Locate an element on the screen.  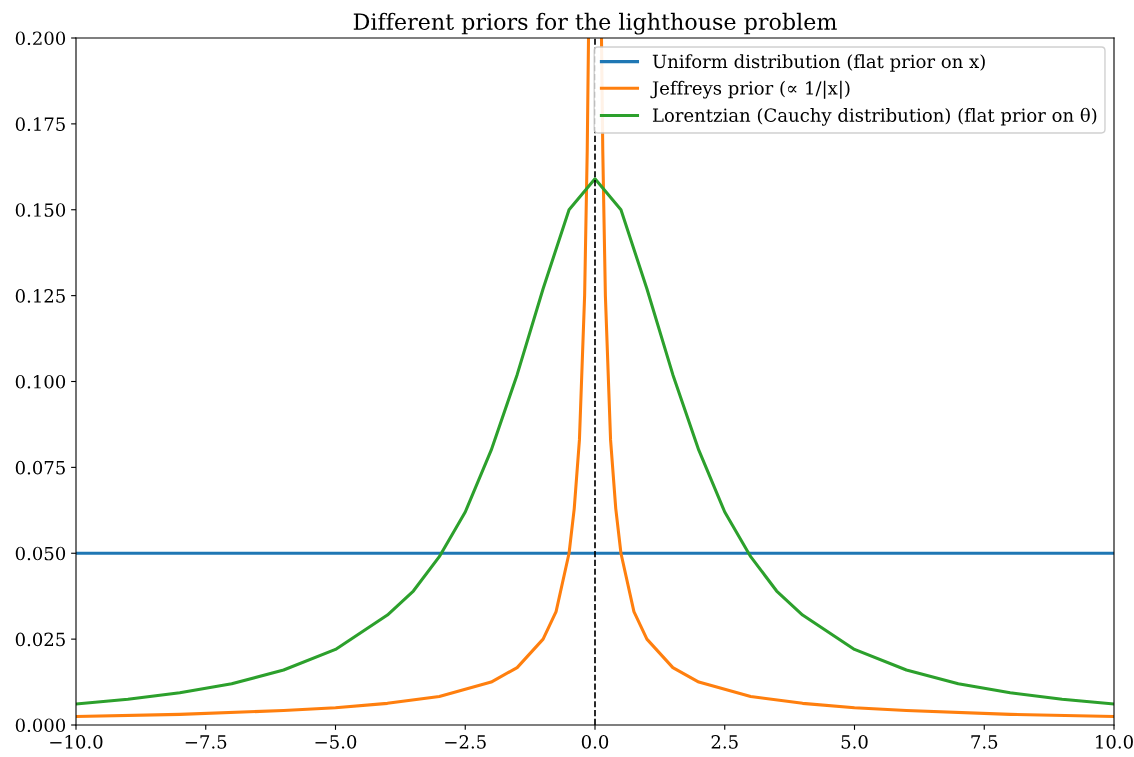
chart-title: Different priors for the lighthouse problem is located at coordinates (595, 23).